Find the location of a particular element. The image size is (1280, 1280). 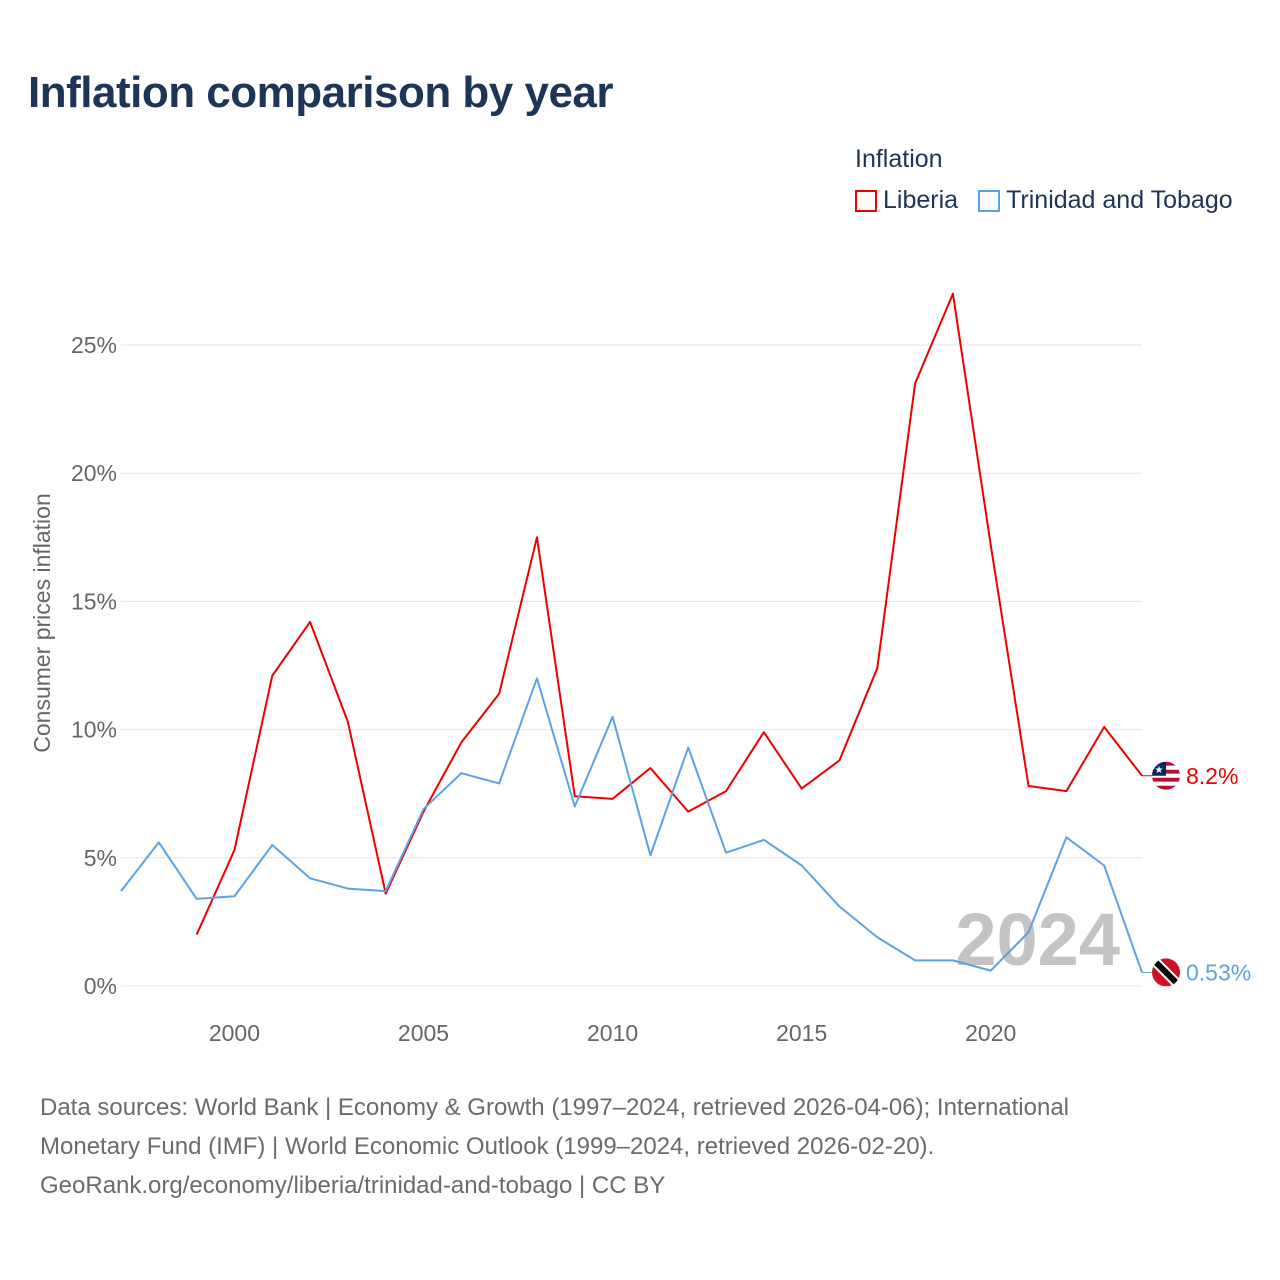

flag-star: ★ is located at coordinates (1159, 770).